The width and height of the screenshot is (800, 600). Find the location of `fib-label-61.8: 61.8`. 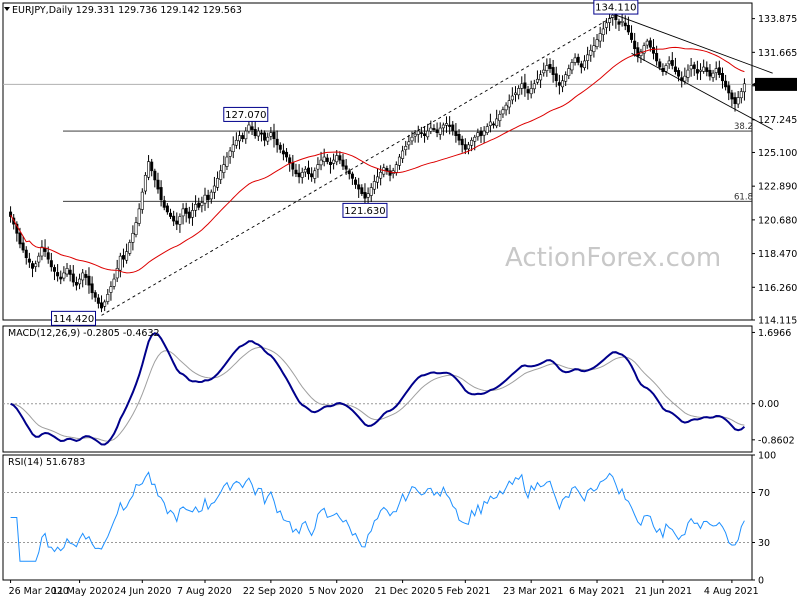

fib-label-61.8: 61.8 is located at coordinates (743, 197).